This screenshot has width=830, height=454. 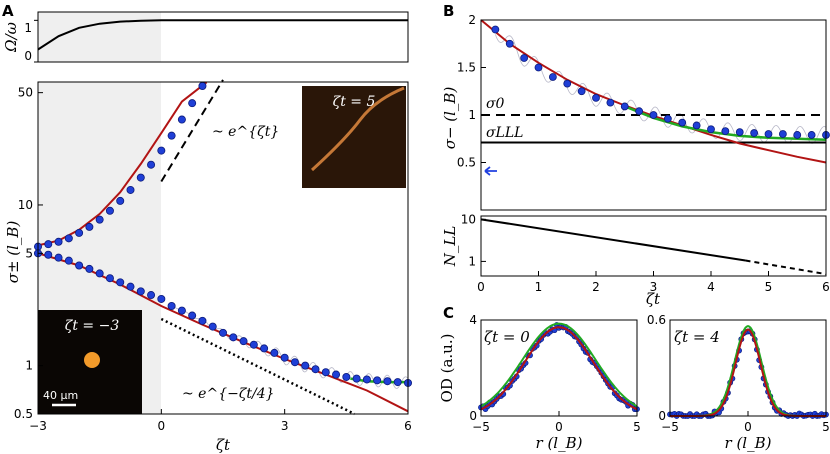 I want to click on plot-frame, so click(x=223, y=37).